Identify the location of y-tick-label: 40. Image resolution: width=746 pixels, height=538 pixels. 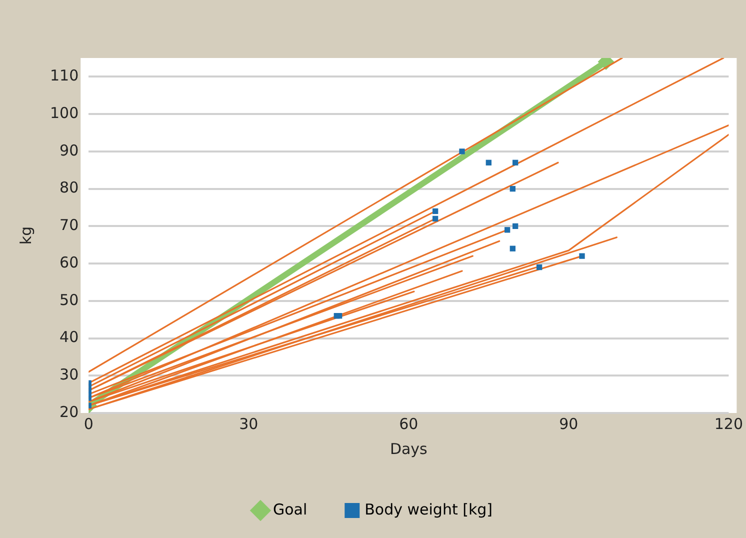
(69, 337).